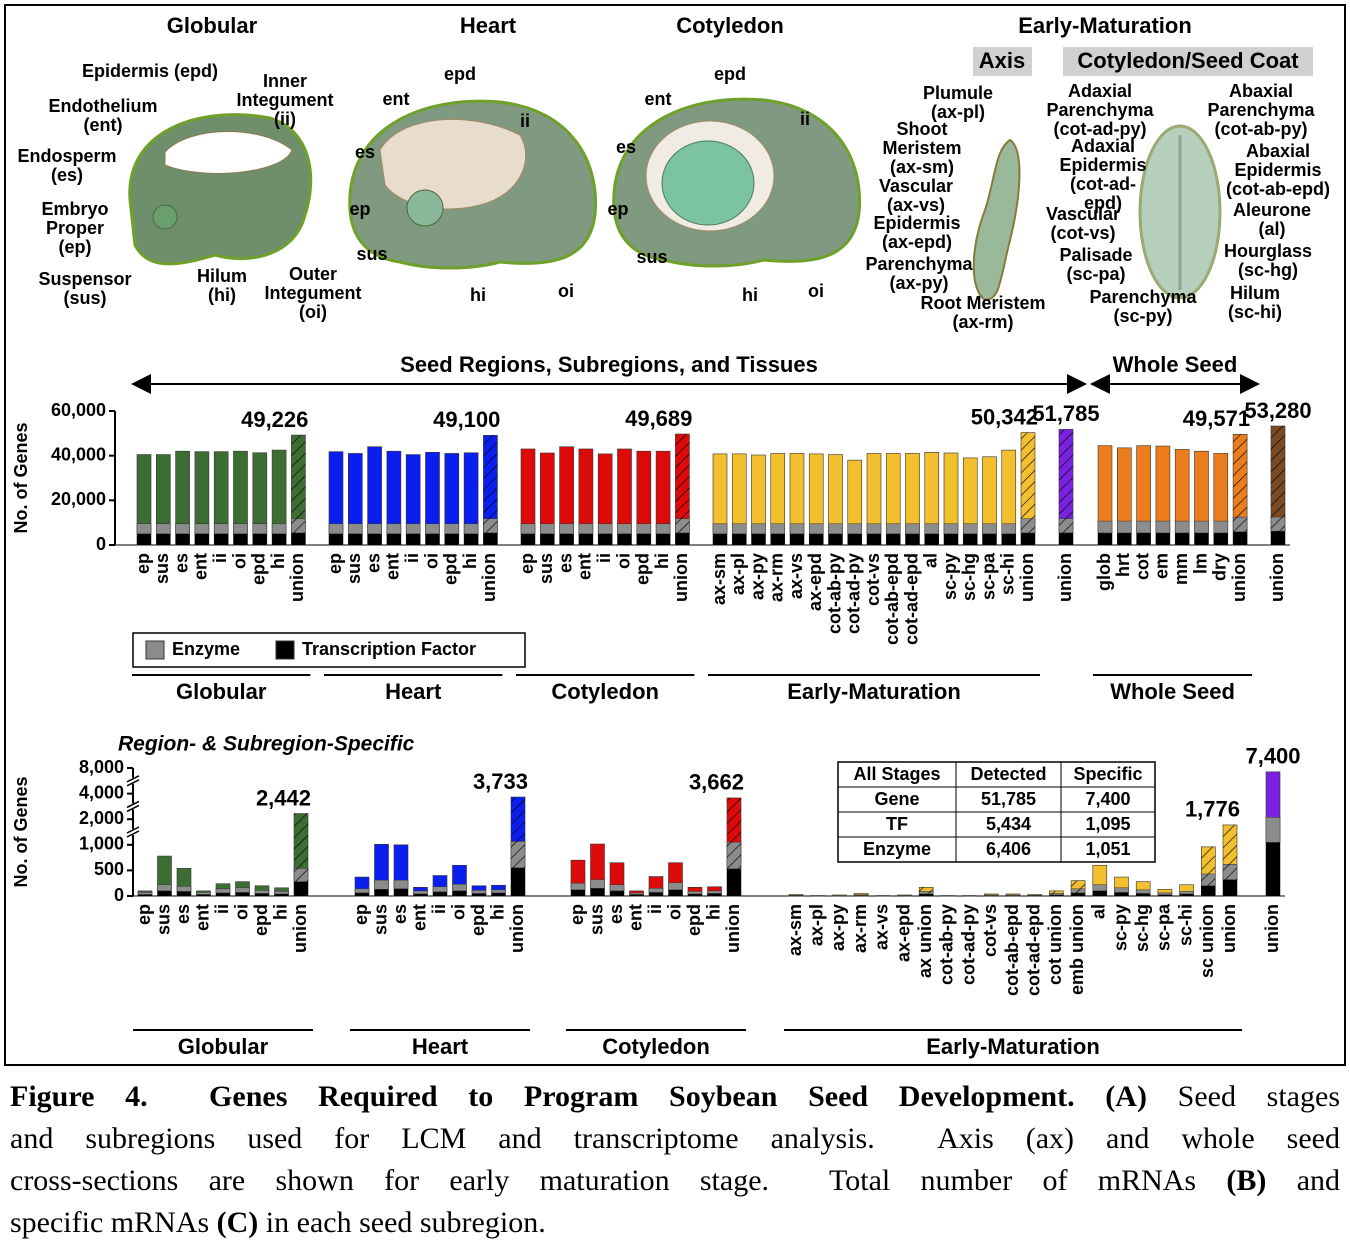 This screenshot has height=1255, width=1350. What do you see at coordinates (525, 121) in the screenshot?
I see `annotation: ii` at bounding box center [525, 121].